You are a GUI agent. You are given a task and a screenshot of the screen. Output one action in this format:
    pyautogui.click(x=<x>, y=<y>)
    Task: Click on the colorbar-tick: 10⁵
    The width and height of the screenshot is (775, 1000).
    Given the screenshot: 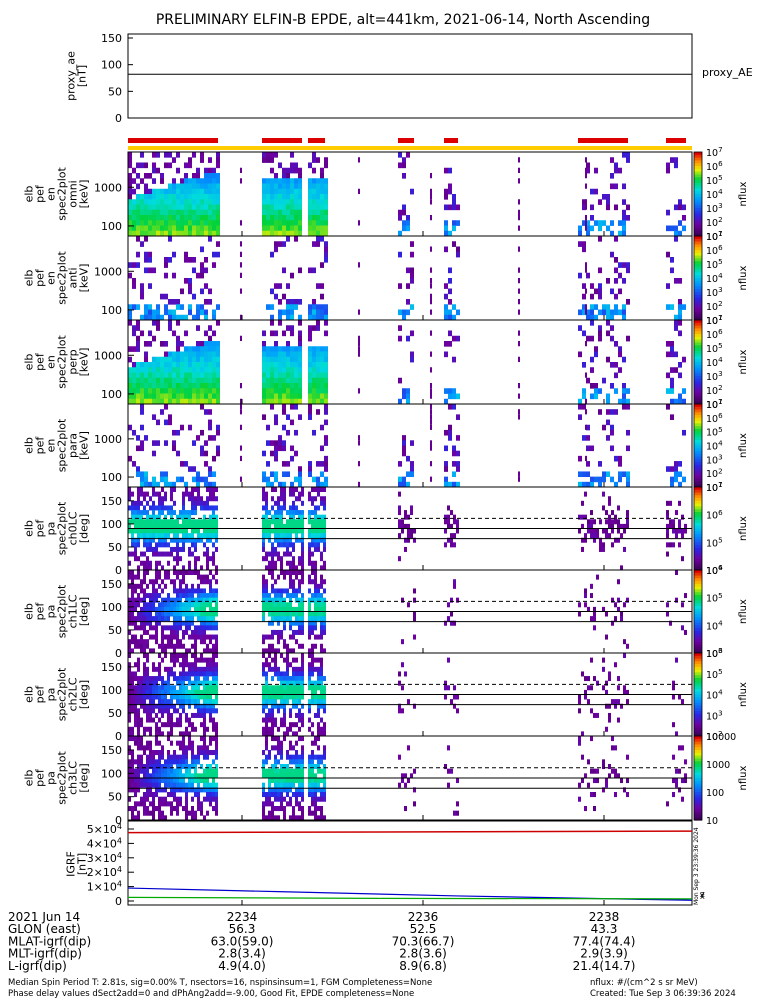 What is the action you would take?
    pyautogui.click(x=714, y=348)
    